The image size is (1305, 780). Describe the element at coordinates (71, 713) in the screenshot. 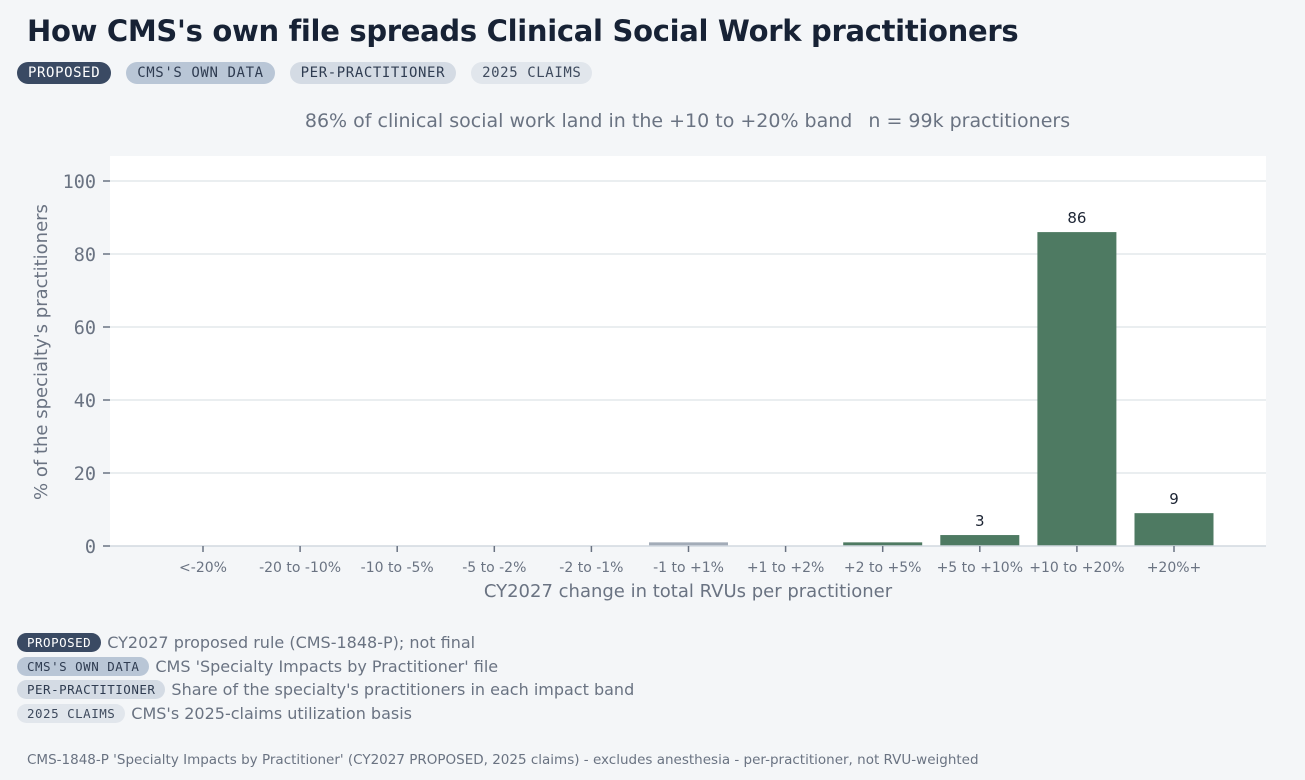

I see `legend-tag-2025-claims: 2025 CLAIMS` at that location.